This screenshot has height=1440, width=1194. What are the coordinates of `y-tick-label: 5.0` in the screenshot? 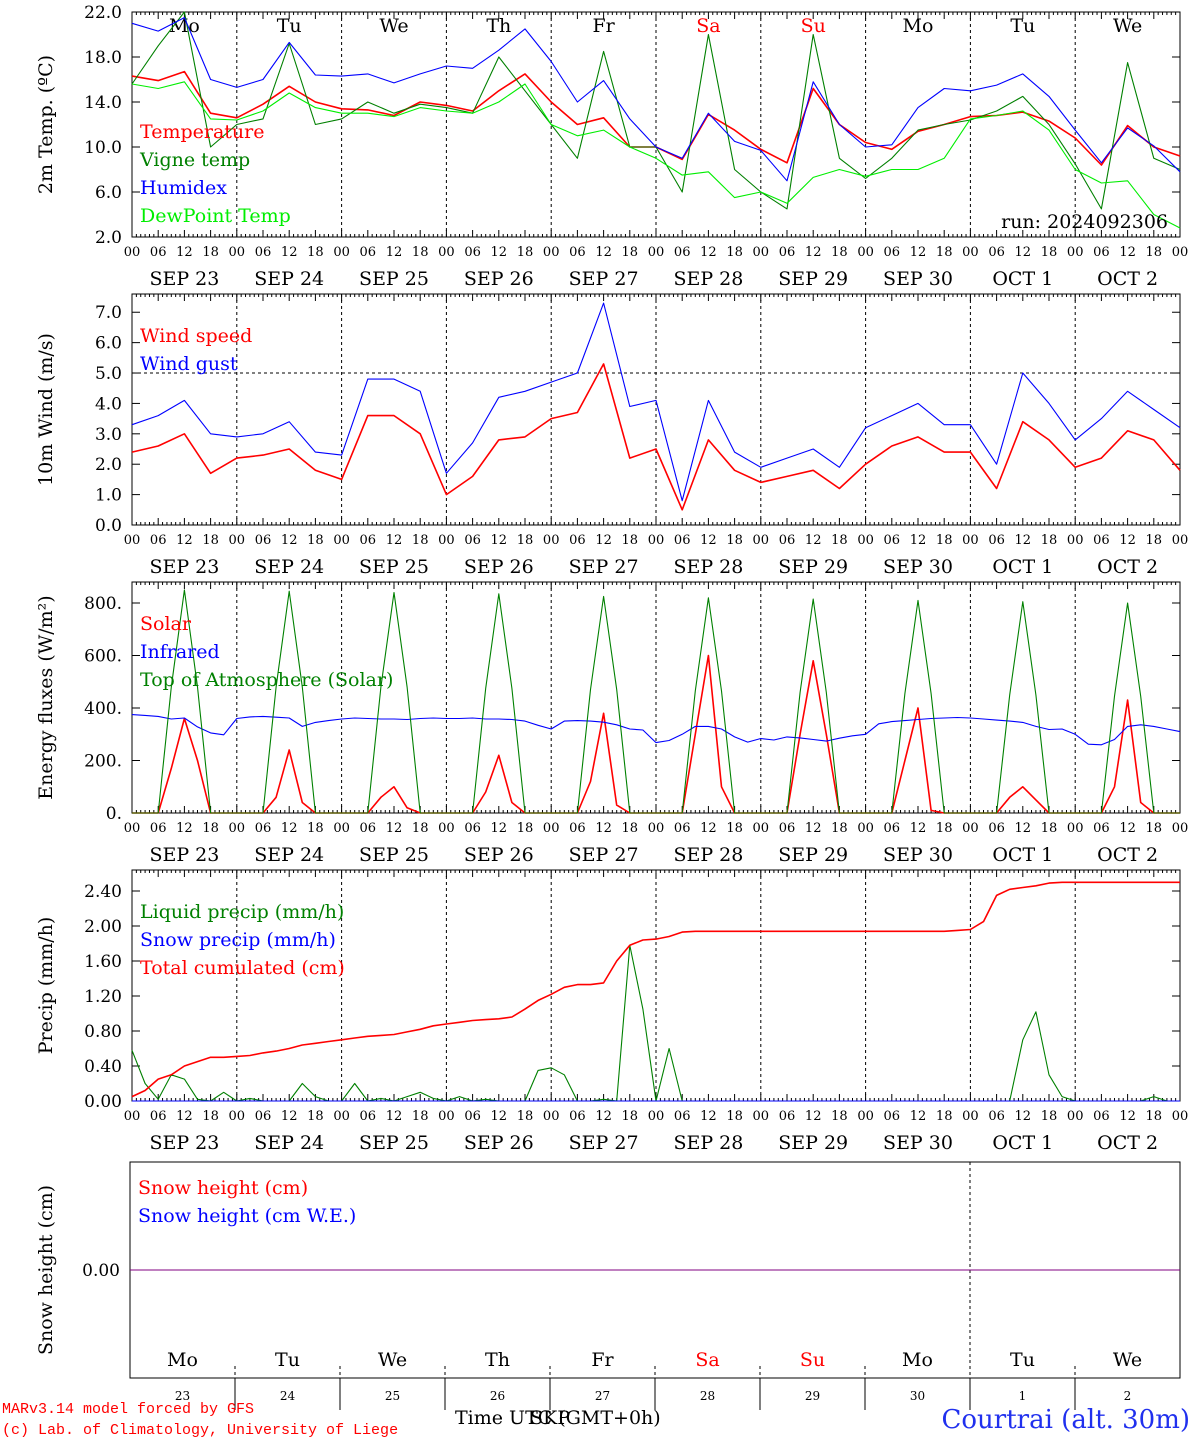 It's located at (108, 374).